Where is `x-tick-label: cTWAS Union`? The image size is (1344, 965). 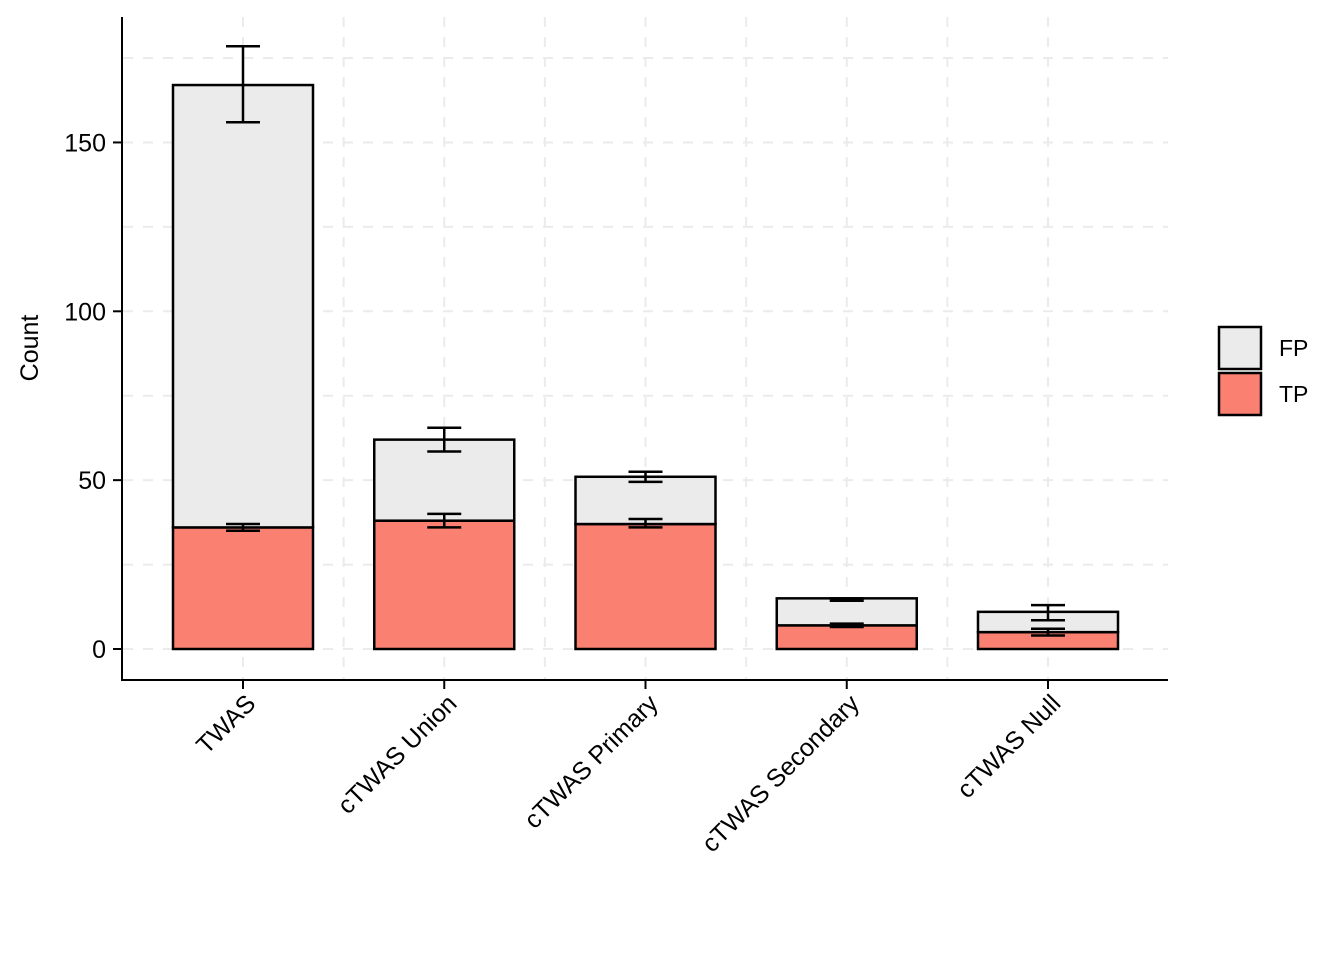 x-tick-label: cTWAS Union is located at coordinates (397, 754).